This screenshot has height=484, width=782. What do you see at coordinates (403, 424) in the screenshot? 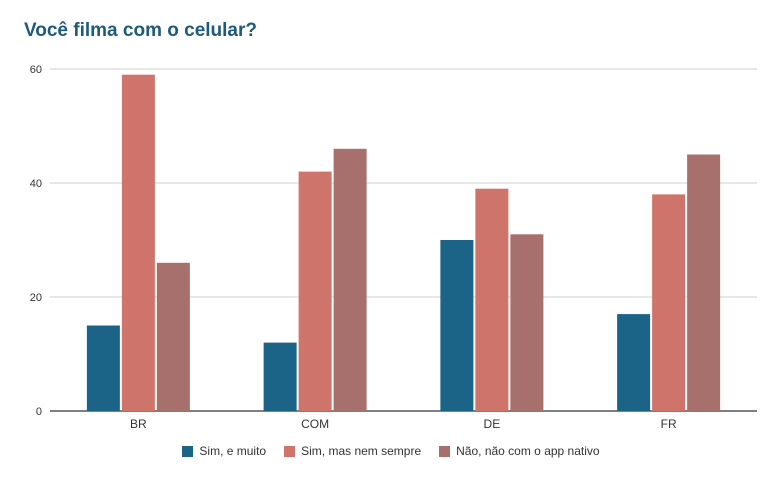
I see `x-axis-ticks: BR COM DE FR` at bounding box center [403, 424].